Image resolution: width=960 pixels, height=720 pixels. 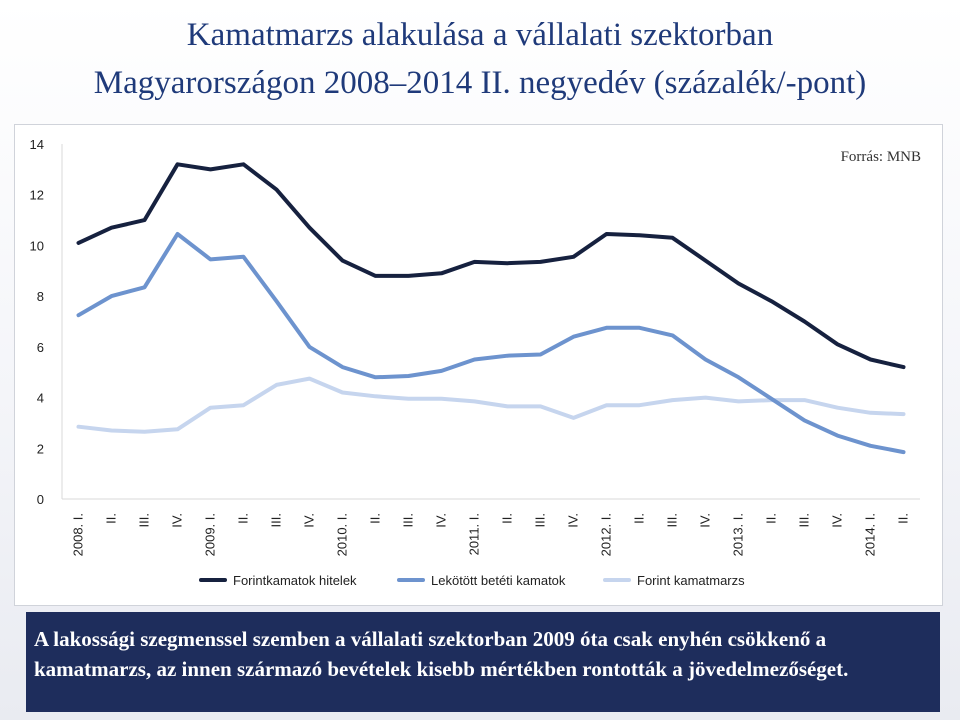 What do you see at coordinates (738, 534) in the screenshot?
I see `x-tick-label: 2013. I.` at bounding box center [738, 534].